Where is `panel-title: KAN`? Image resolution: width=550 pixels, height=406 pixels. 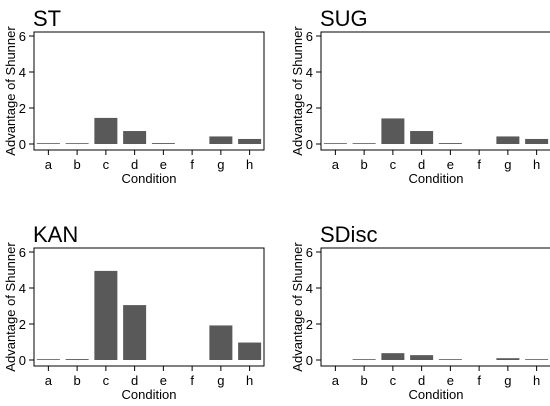
panel-title: KAN is located at coordinates (55, 234).